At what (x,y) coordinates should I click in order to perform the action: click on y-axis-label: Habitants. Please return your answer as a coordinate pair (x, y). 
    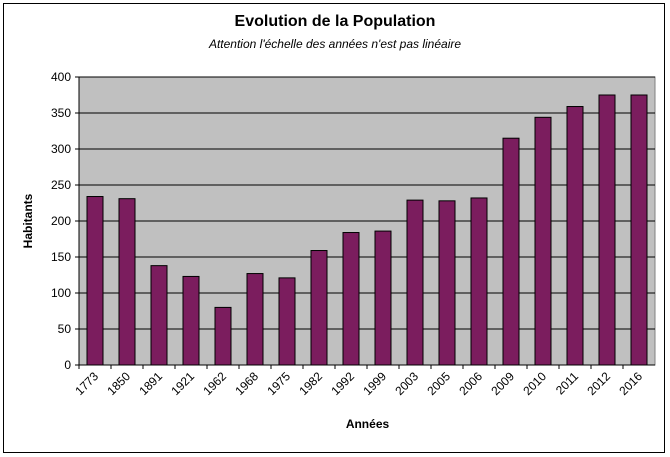
    Looking at the image, I should click on (28, 220).